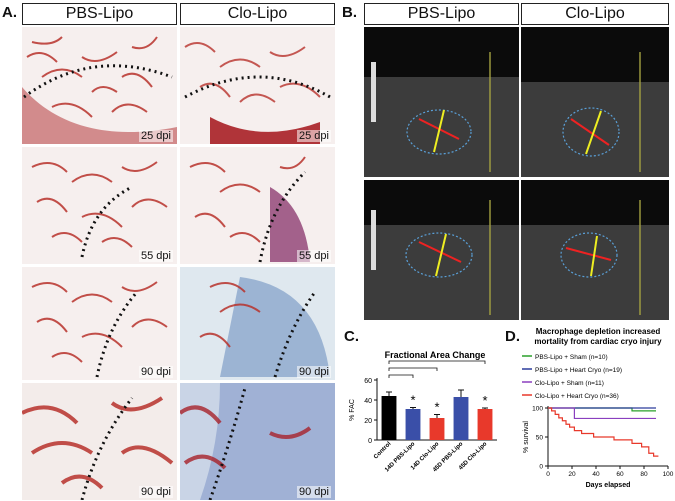 This screenshot has height=501, width=675. Describe the element at coordinates (577, 396) in the screenshot. I see `legend-label: Clo-Lipo + Heart Cryo (n=36)` at that location.